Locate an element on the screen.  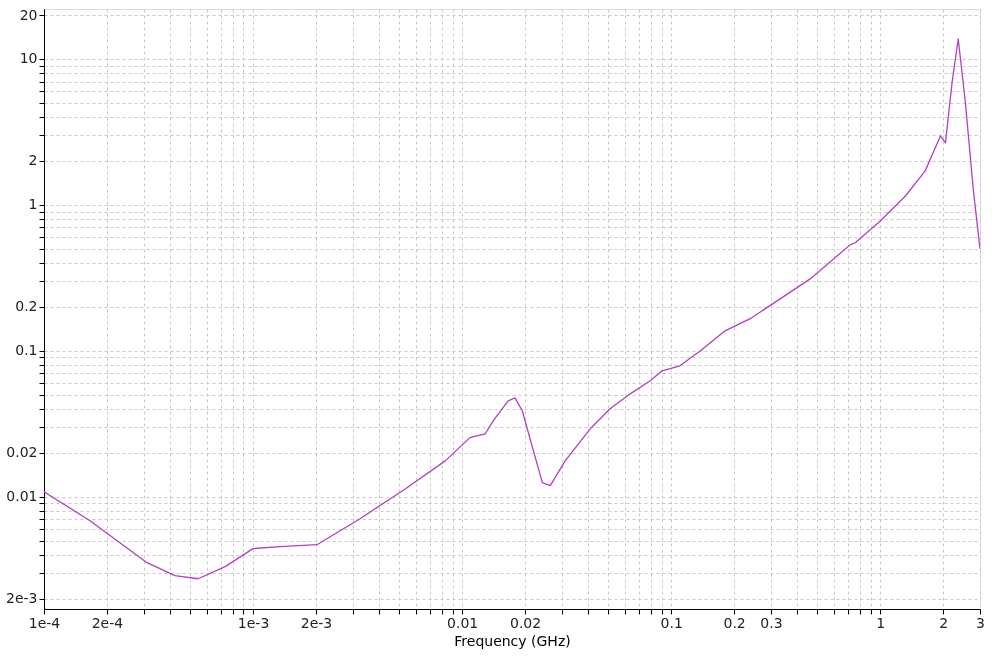
y-tick-label: 0.1 is located at coordinates (26, 350).